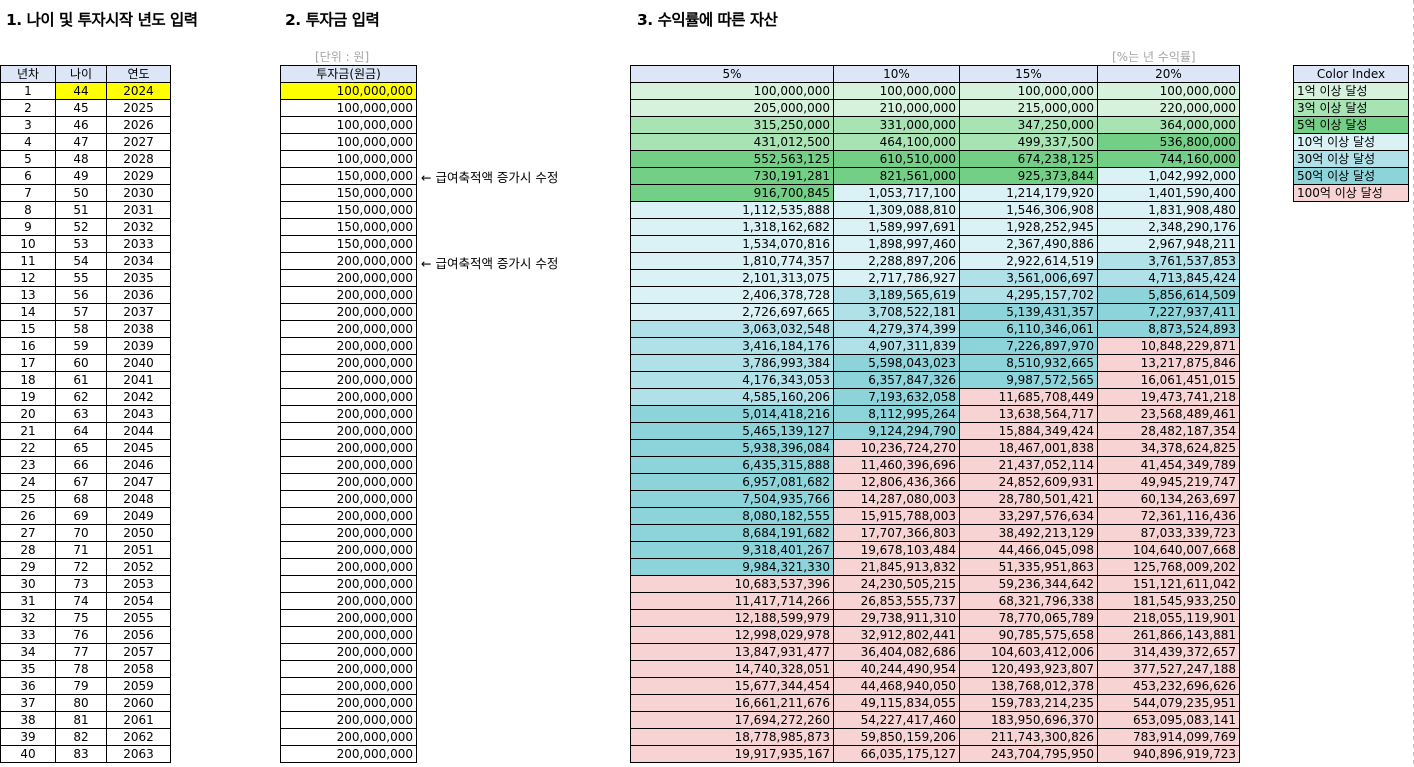 The height and width of the screenshot is (767, 1414). I want to click on asset-cell-5: 730,191,281, so click(732, 176).